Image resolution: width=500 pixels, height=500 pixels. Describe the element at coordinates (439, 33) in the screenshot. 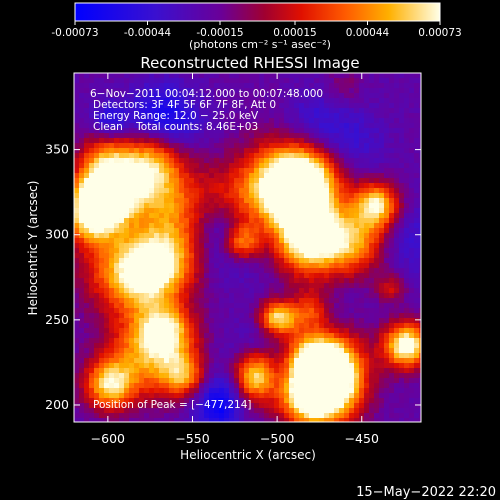

I see `colorbar-tick-label: 0.00073` at that location.